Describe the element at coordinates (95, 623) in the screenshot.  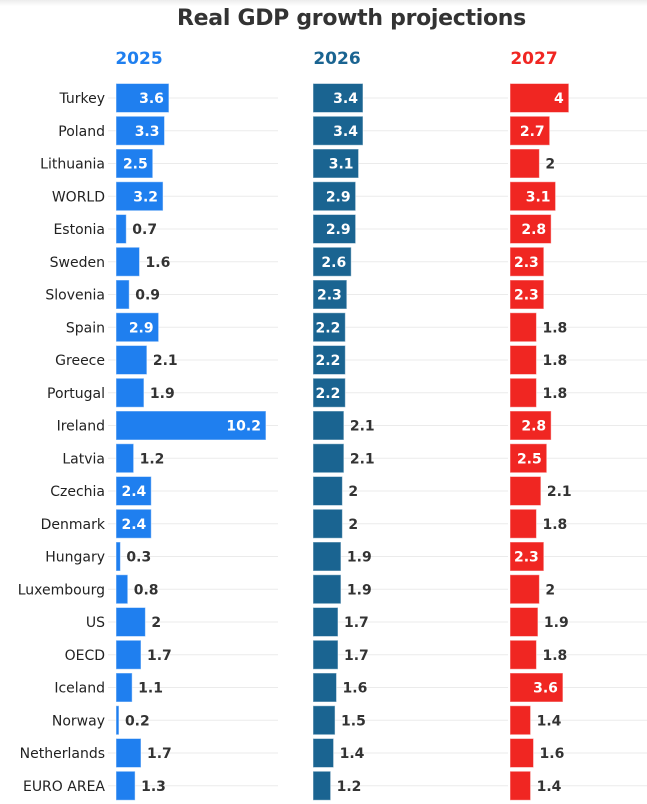
I see `category-label: US` at that location.